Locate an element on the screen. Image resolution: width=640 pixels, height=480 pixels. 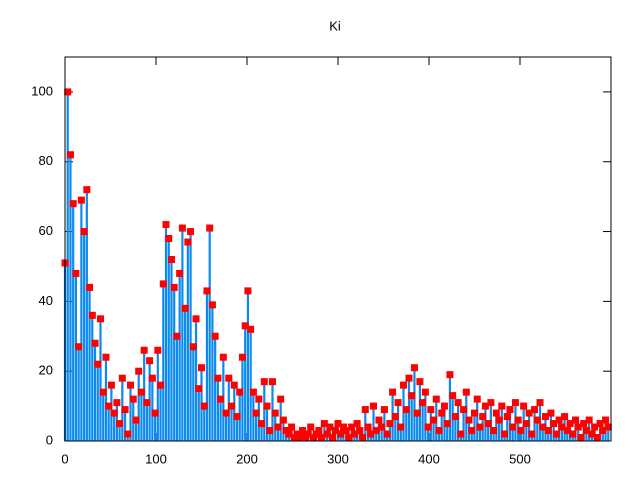
y-tick-label: 80 is located at coordinates (46, 160).